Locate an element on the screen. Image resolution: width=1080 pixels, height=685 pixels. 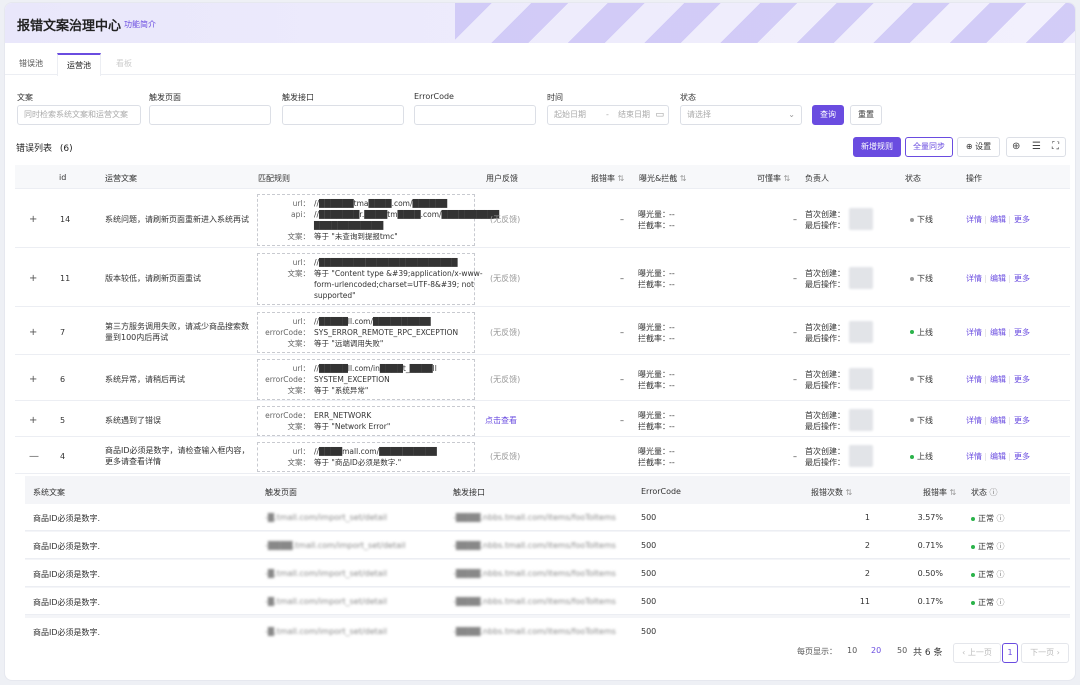
query-button: 查询 is located at coordinates (828, 115).